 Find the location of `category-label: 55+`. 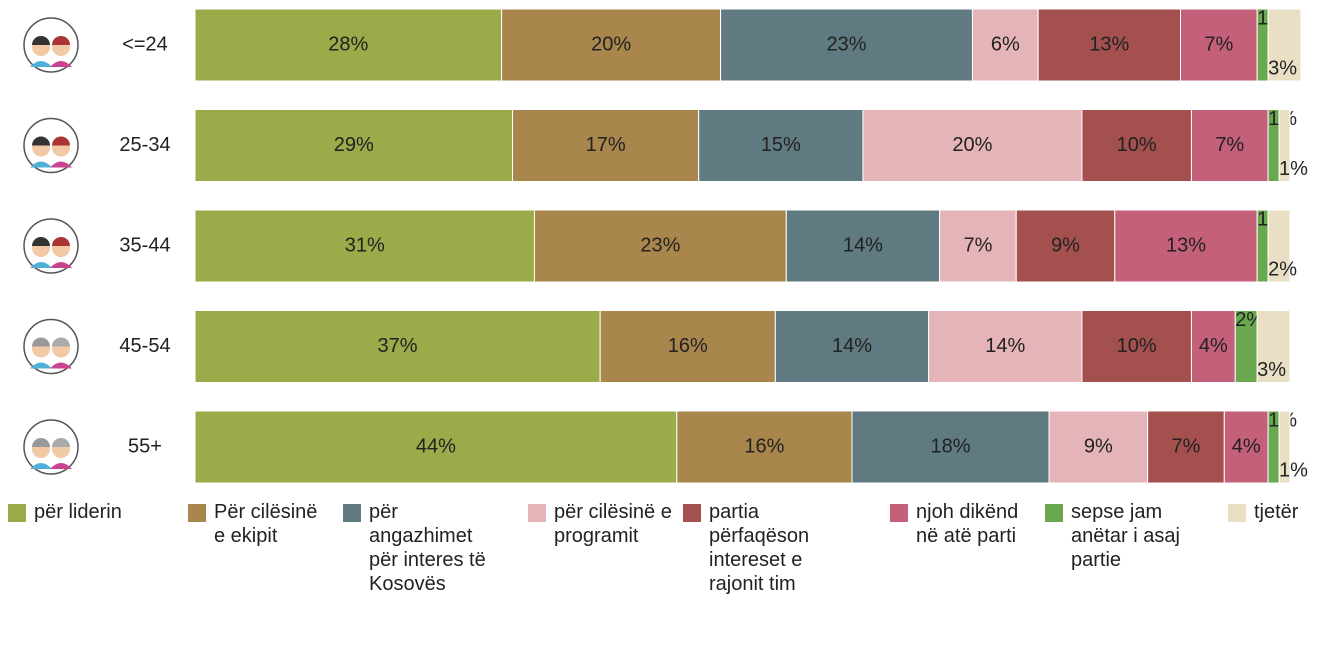

category-label: 55+ is located at coordinates (145, 446).